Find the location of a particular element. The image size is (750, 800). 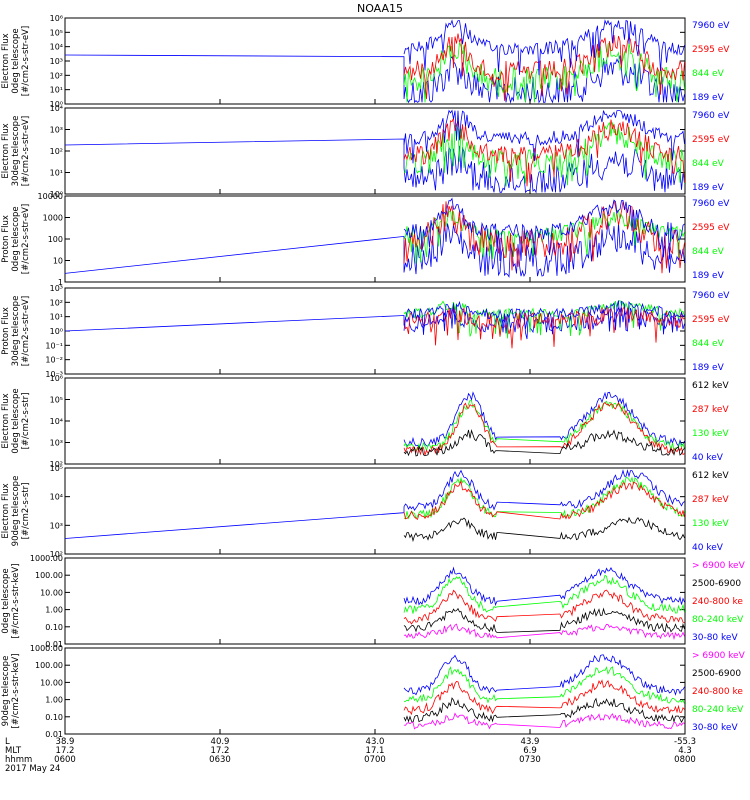

x-tick-label: 38.9 is located at coordinates (65, 742).